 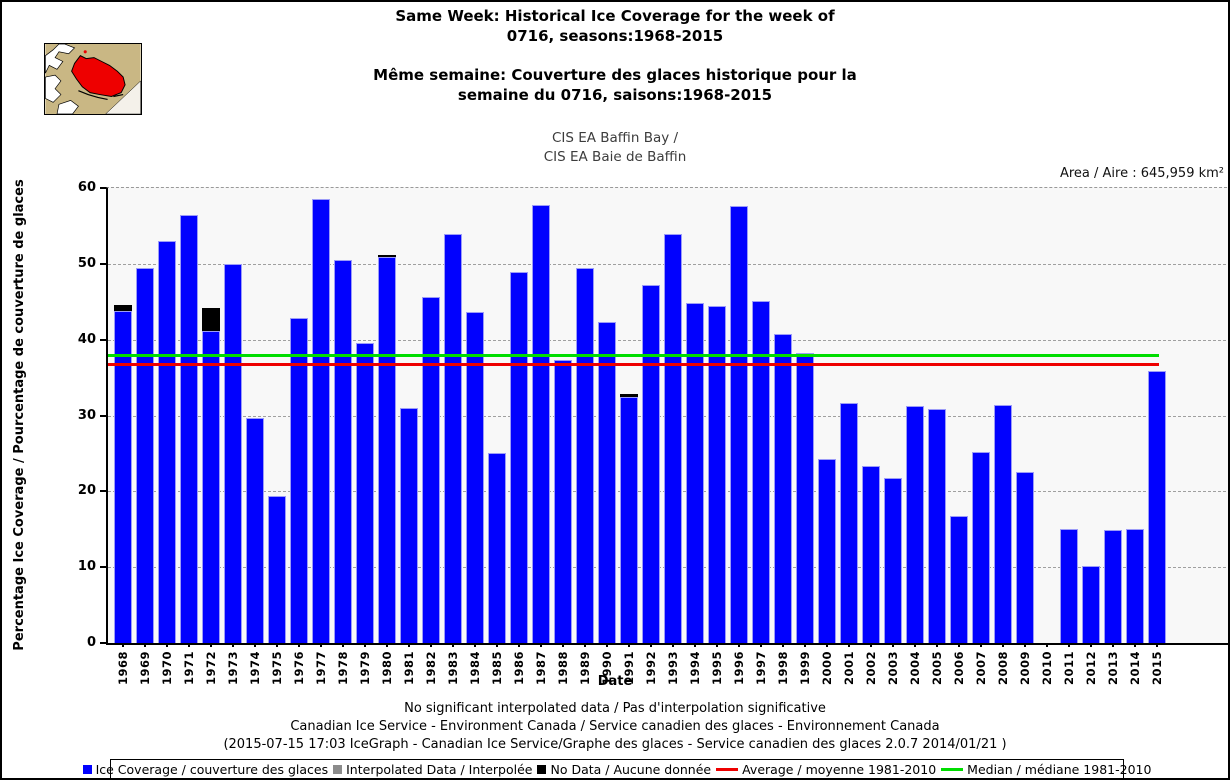 What do you see at coordinates (937, 645) in the screenshot?
I see `x-tick-mark-2005` at bounding box center [937, 645].